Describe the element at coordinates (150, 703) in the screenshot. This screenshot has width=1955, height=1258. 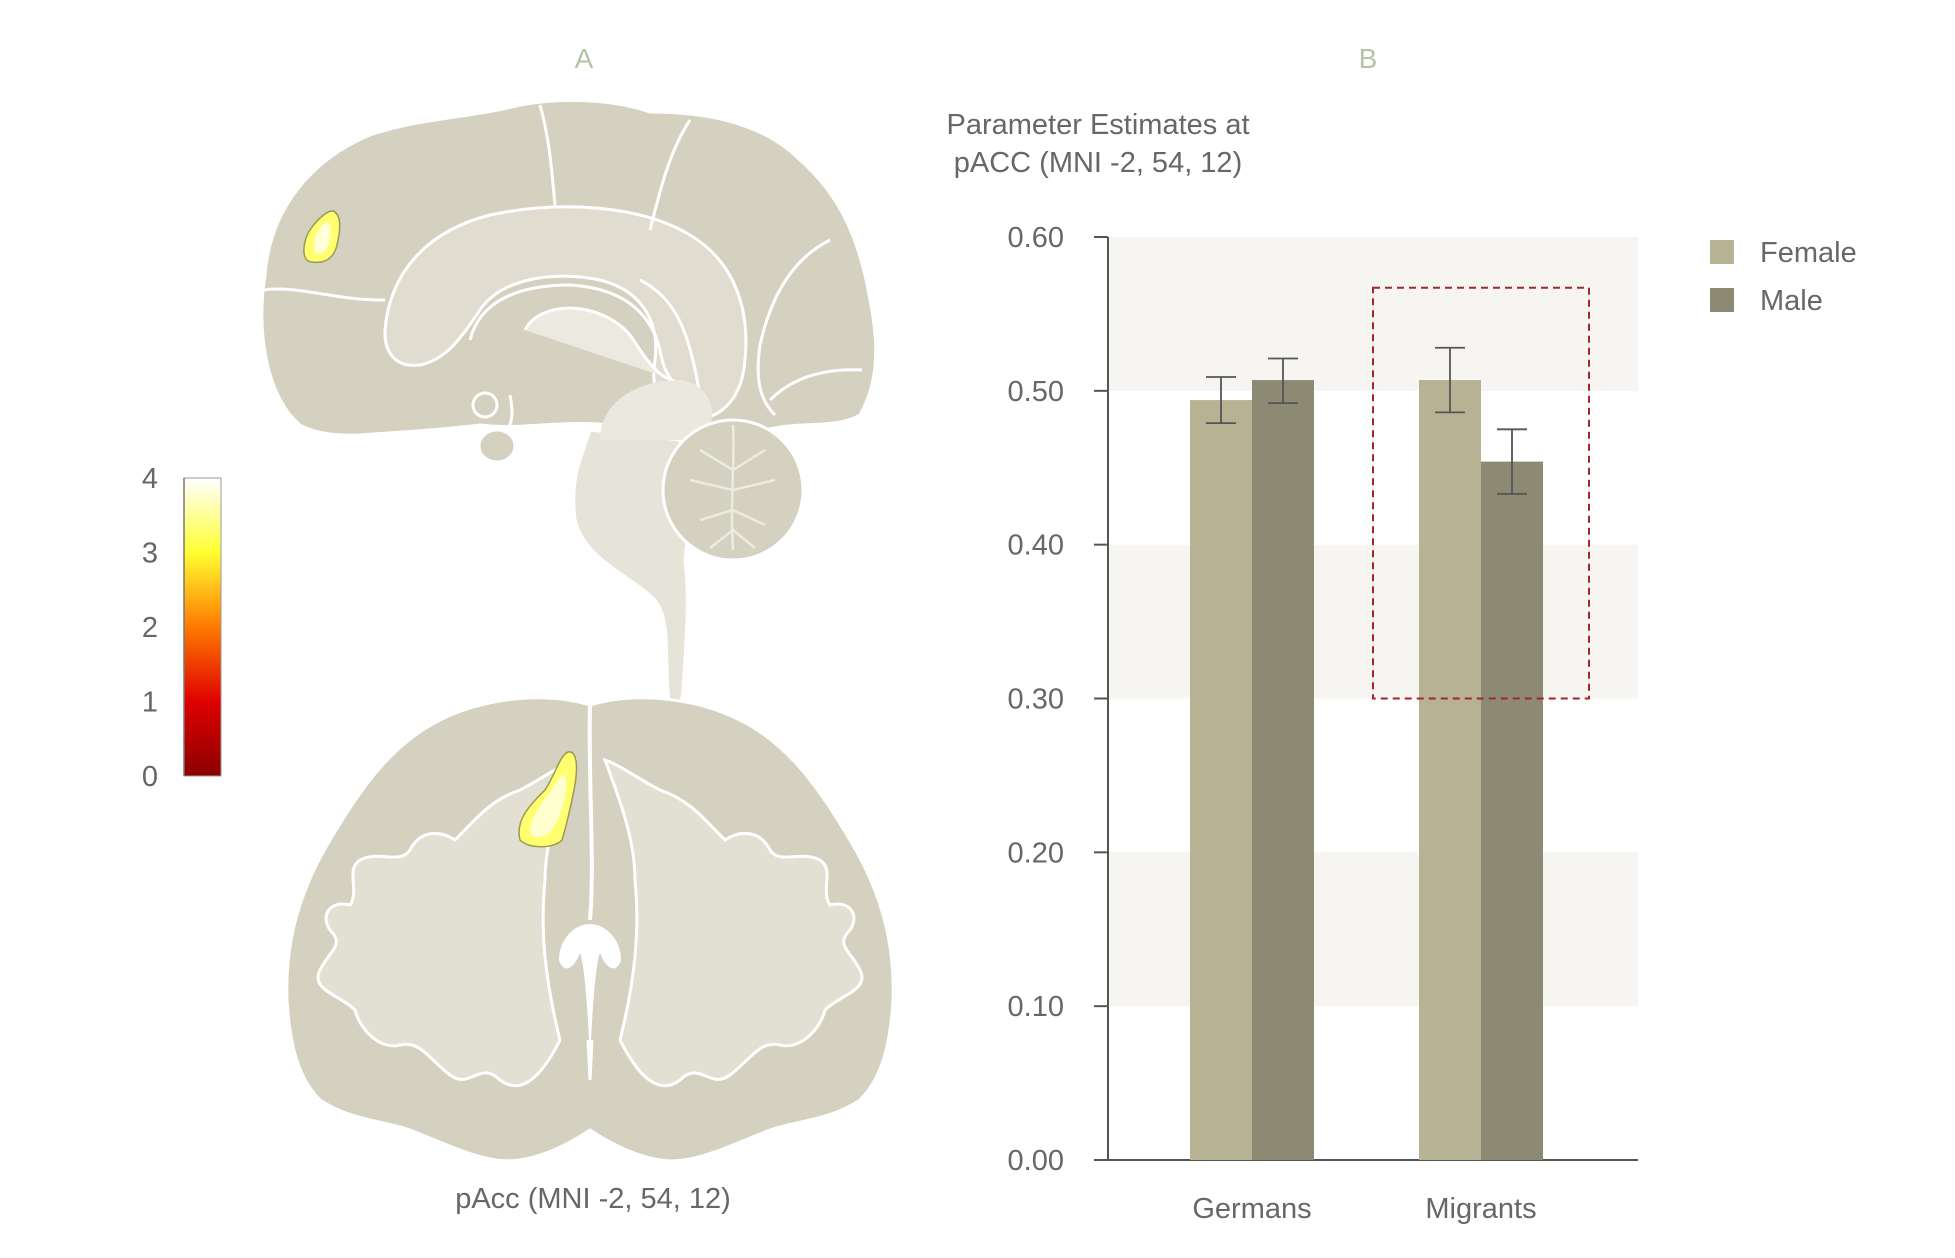
I see `colorbar-tick-label: 1` at that location.